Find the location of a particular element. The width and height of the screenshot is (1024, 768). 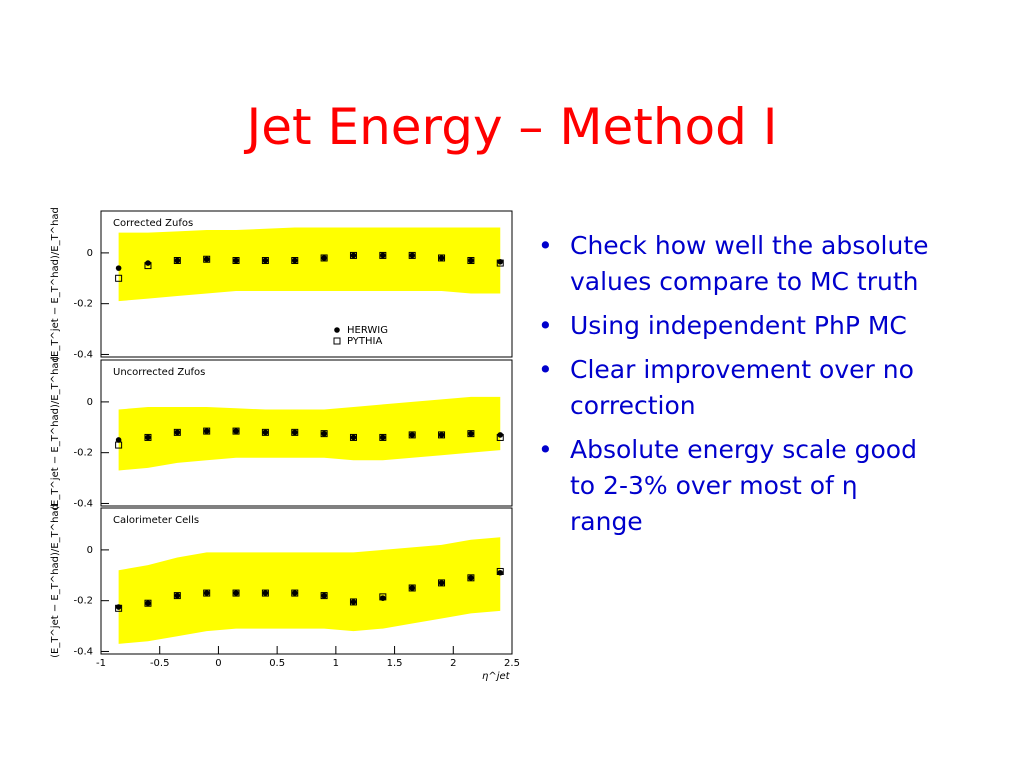

panel-title: Corrected Zufos is located at coordinates (153, 223).